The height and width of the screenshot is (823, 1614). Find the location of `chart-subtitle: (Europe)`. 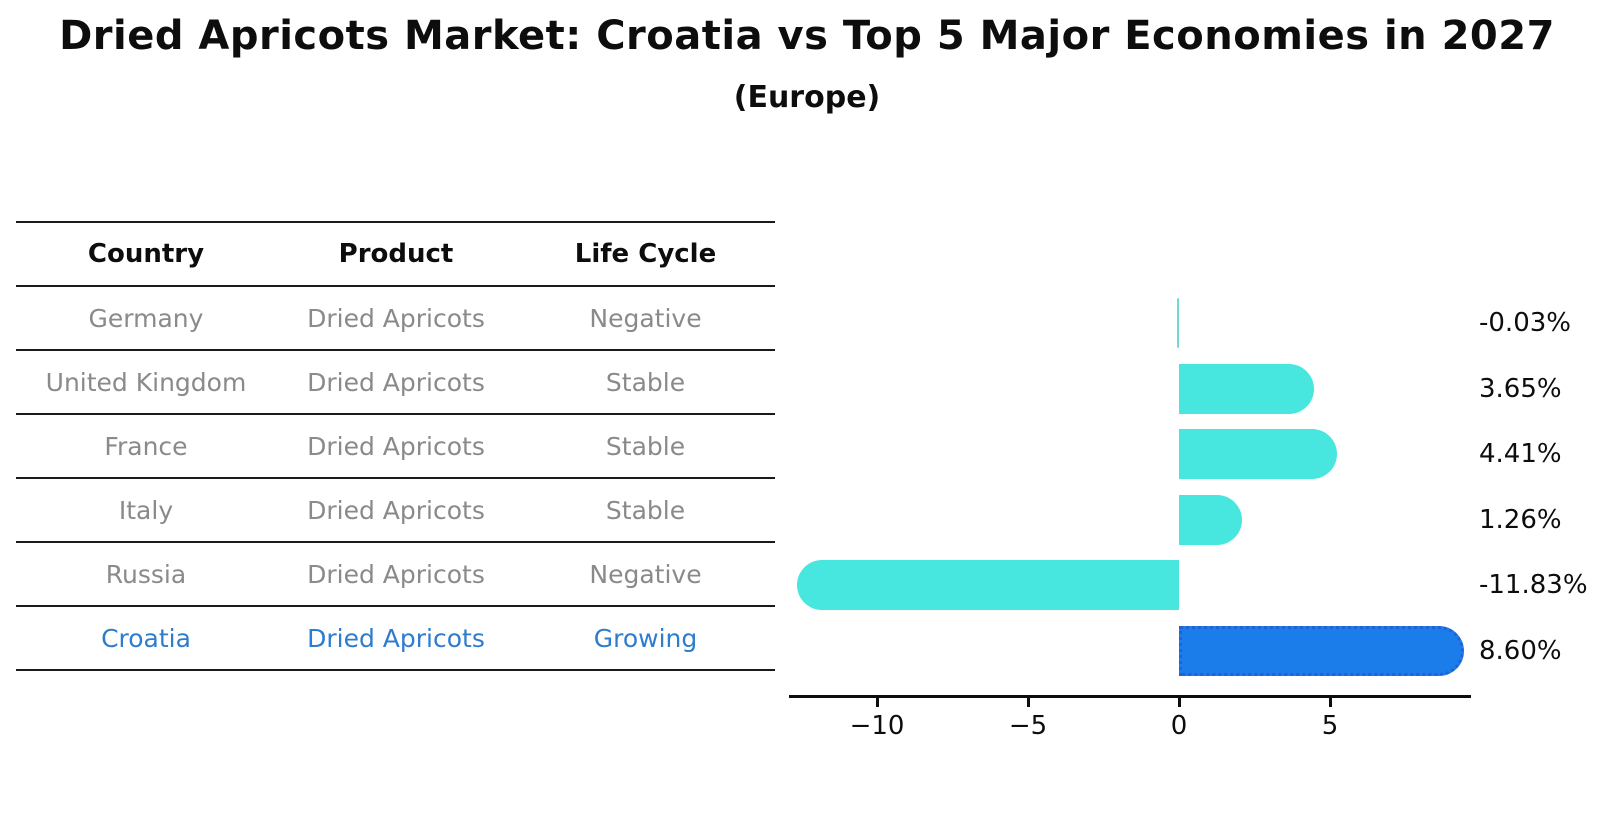

chart-subtitle: (Europe) is located at coordinates (807, 97).